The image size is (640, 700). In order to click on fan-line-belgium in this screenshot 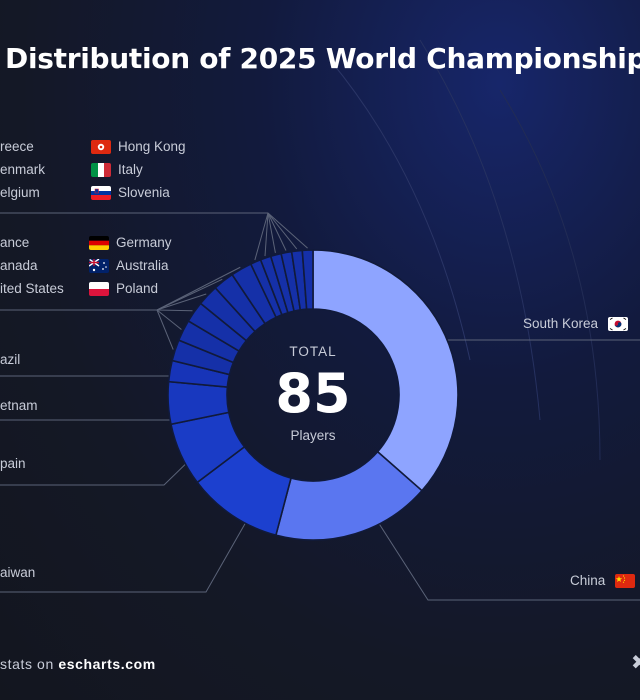, I will do `click(261, 236)`.